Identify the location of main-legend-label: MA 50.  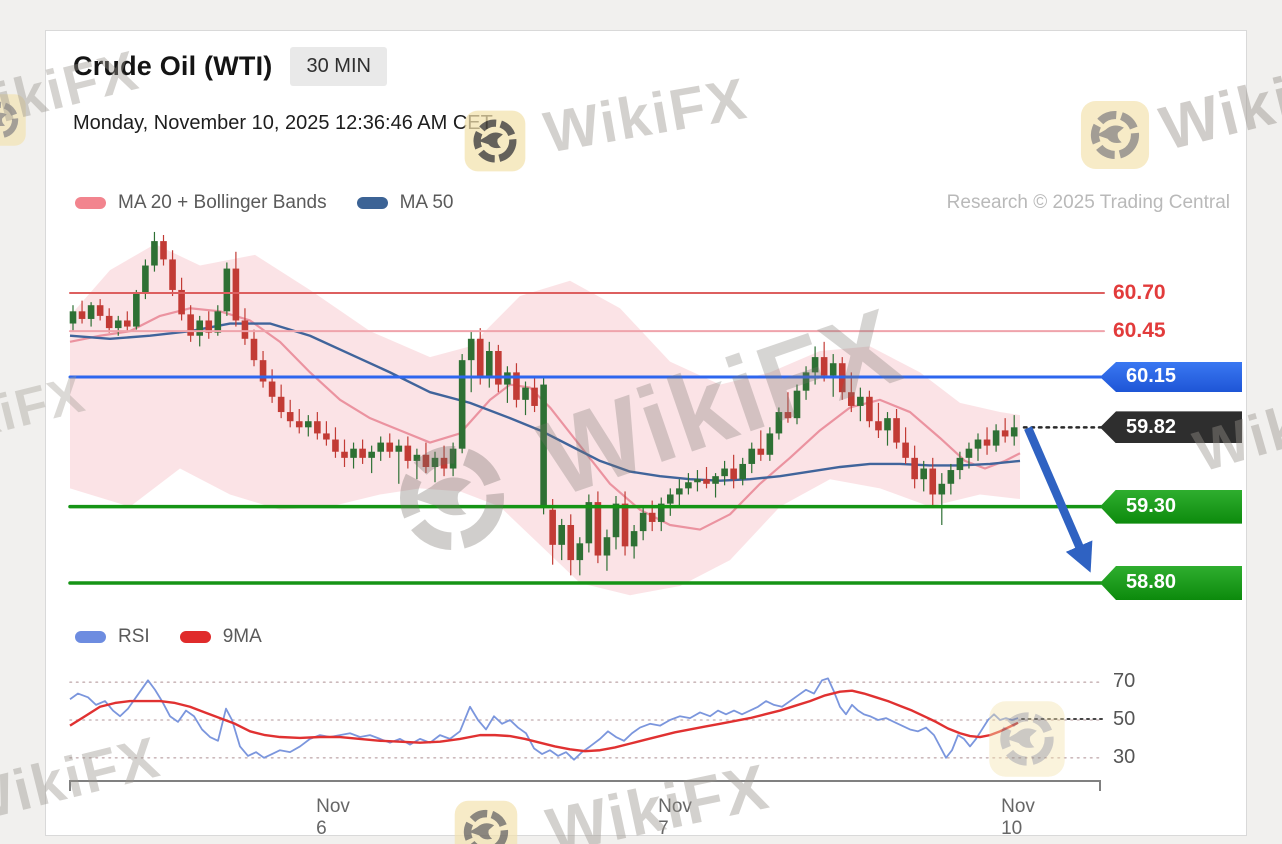
(426, 202).